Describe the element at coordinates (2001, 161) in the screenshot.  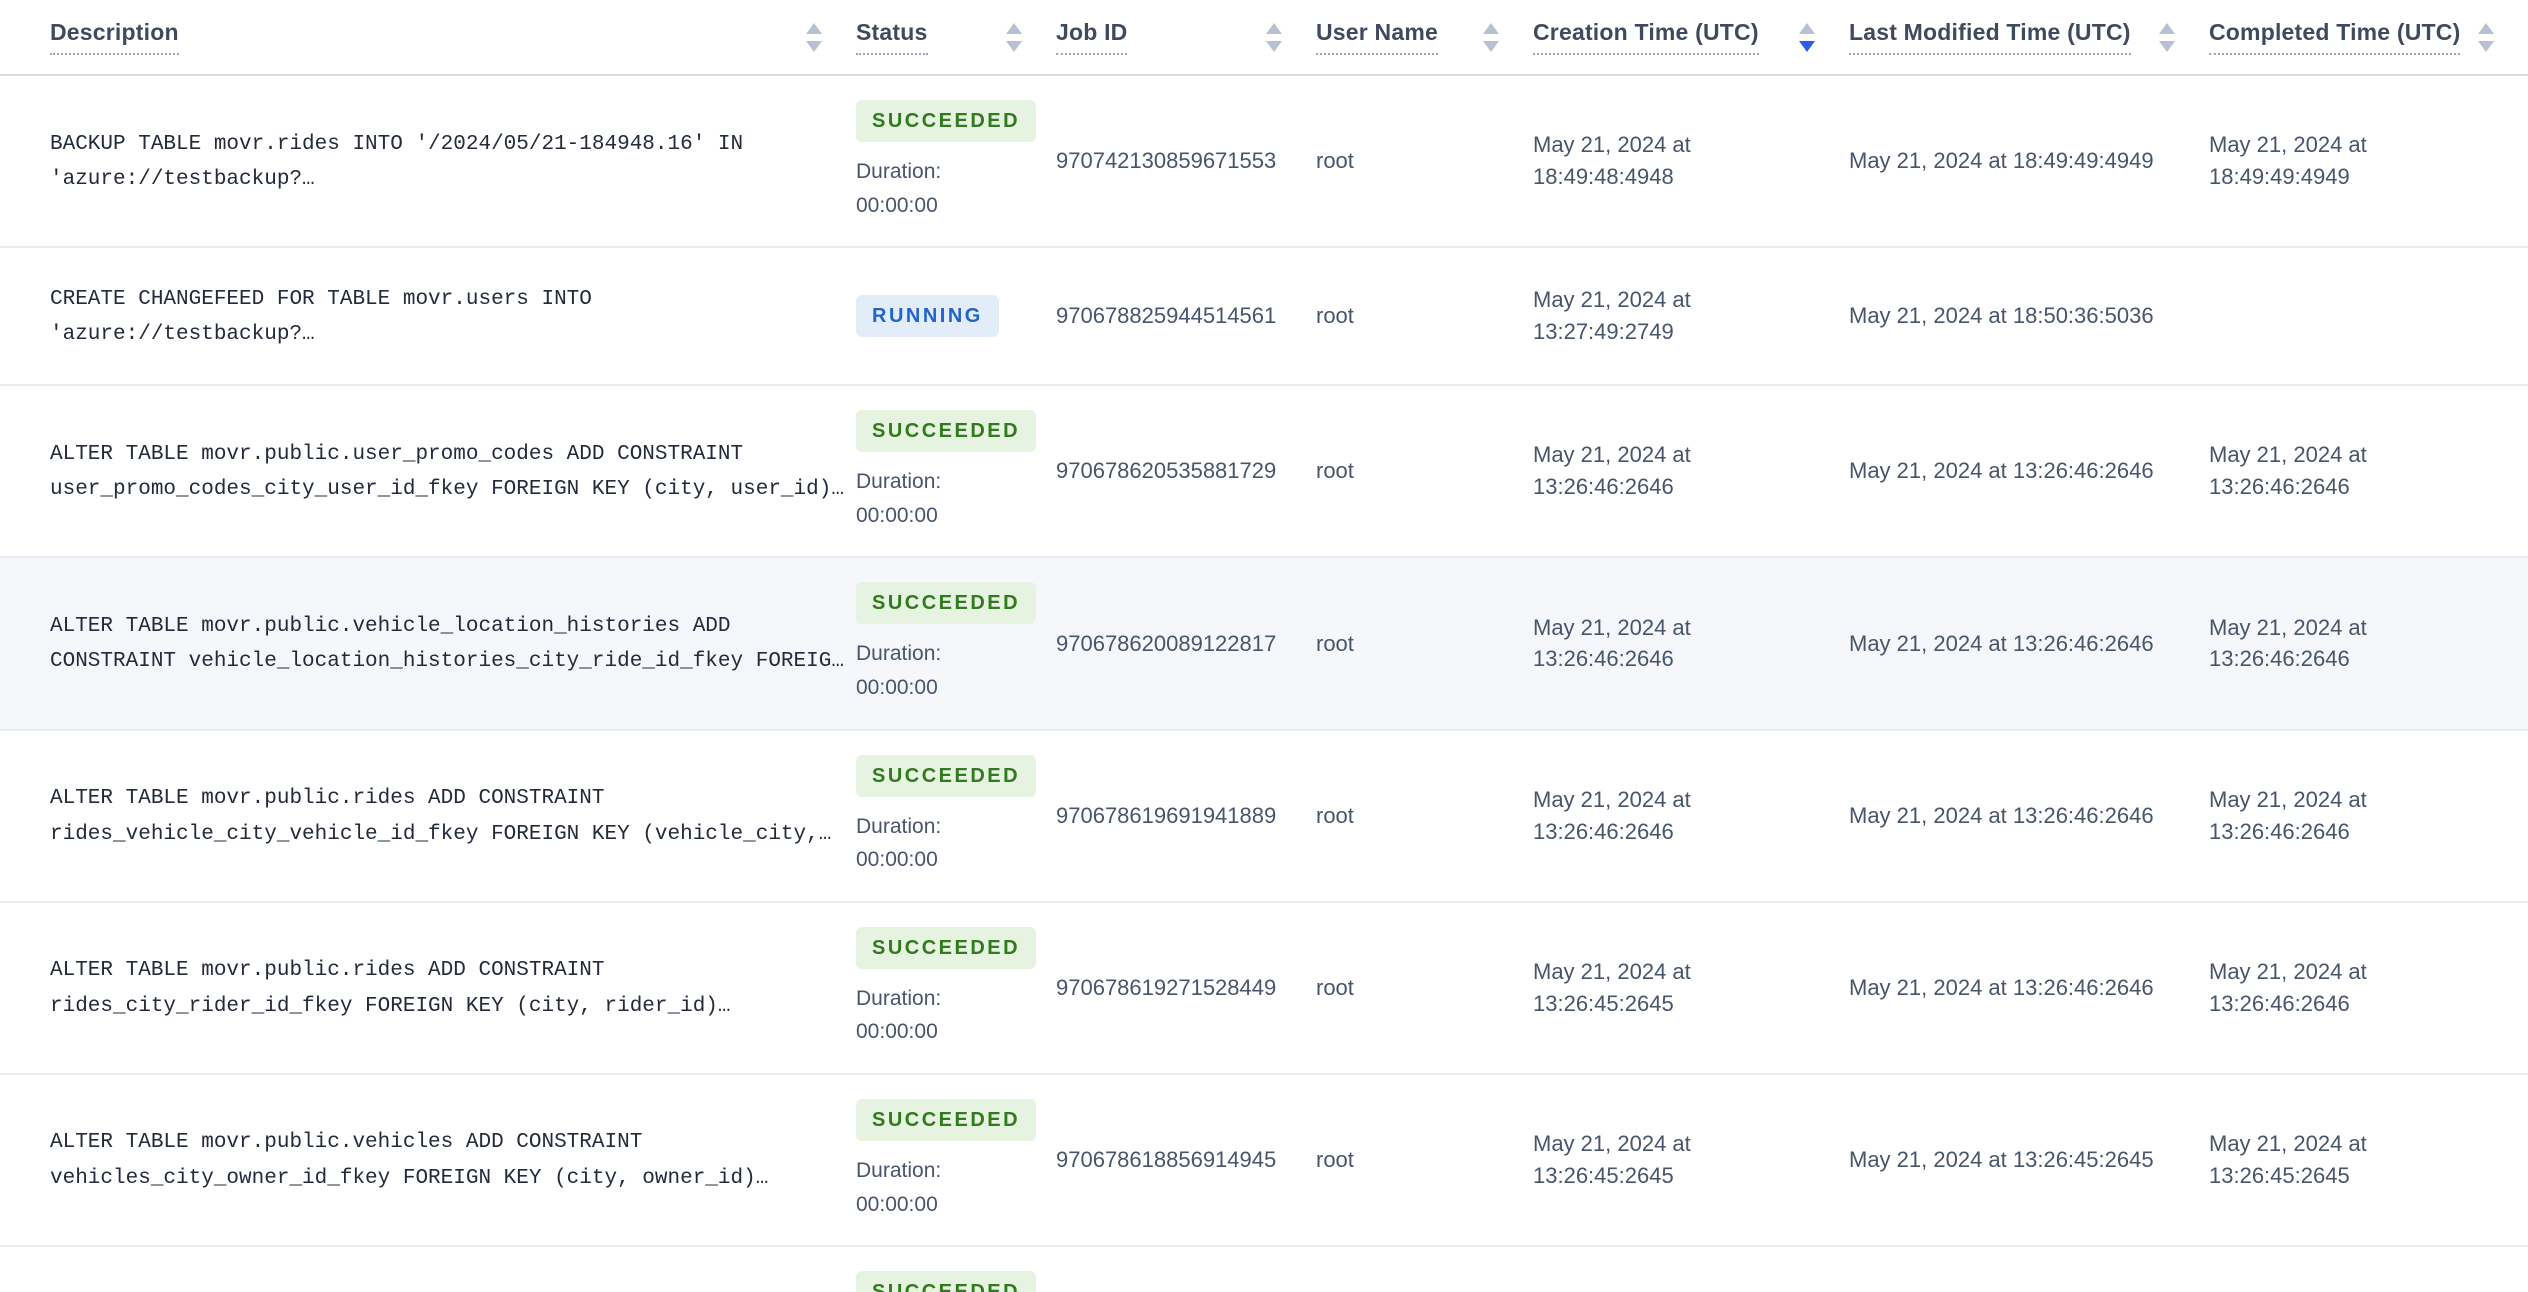
I see `last-modified-time-cell: May 21, 2024 at 18:49:49:4949` at that location.